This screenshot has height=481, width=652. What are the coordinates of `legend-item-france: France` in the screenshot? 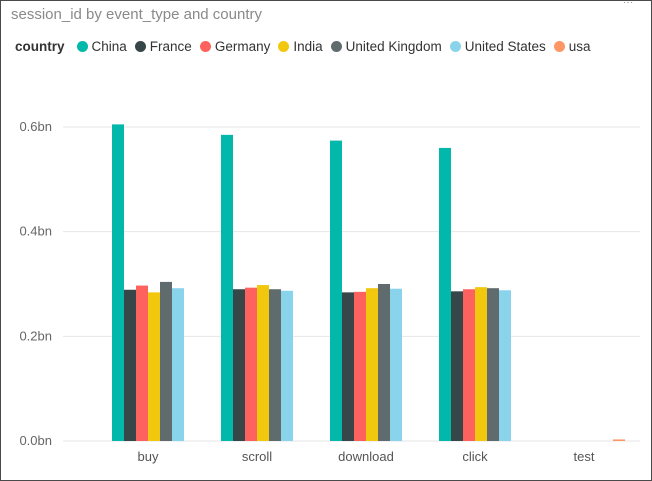 It's located at (163, 46).